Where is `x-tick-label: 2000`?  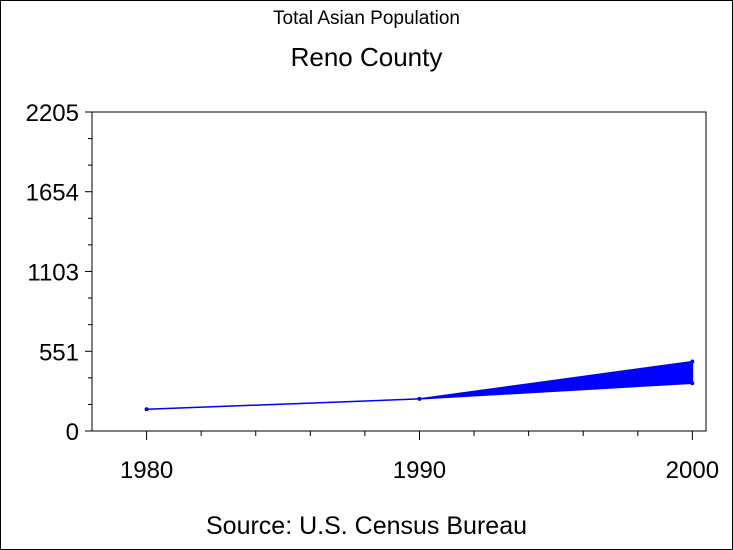 x-tick-label: 2000 is located at coordinates (692, 470).